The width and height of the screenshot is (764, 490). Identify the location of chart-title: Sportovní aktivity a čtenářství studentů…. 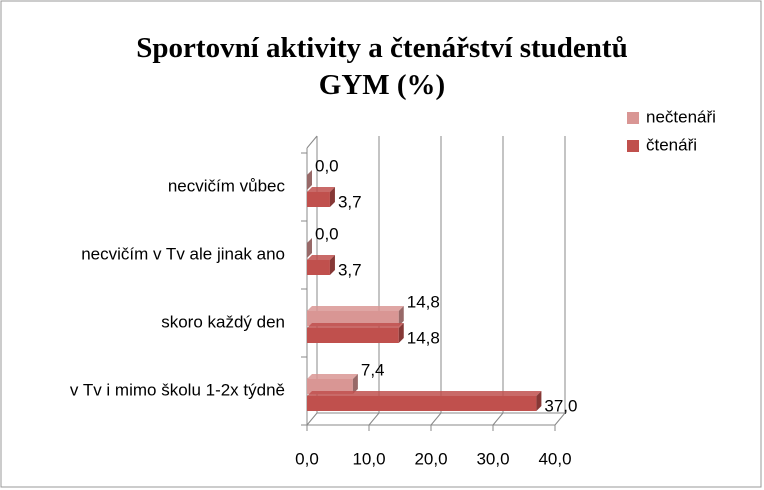
(381, 66).